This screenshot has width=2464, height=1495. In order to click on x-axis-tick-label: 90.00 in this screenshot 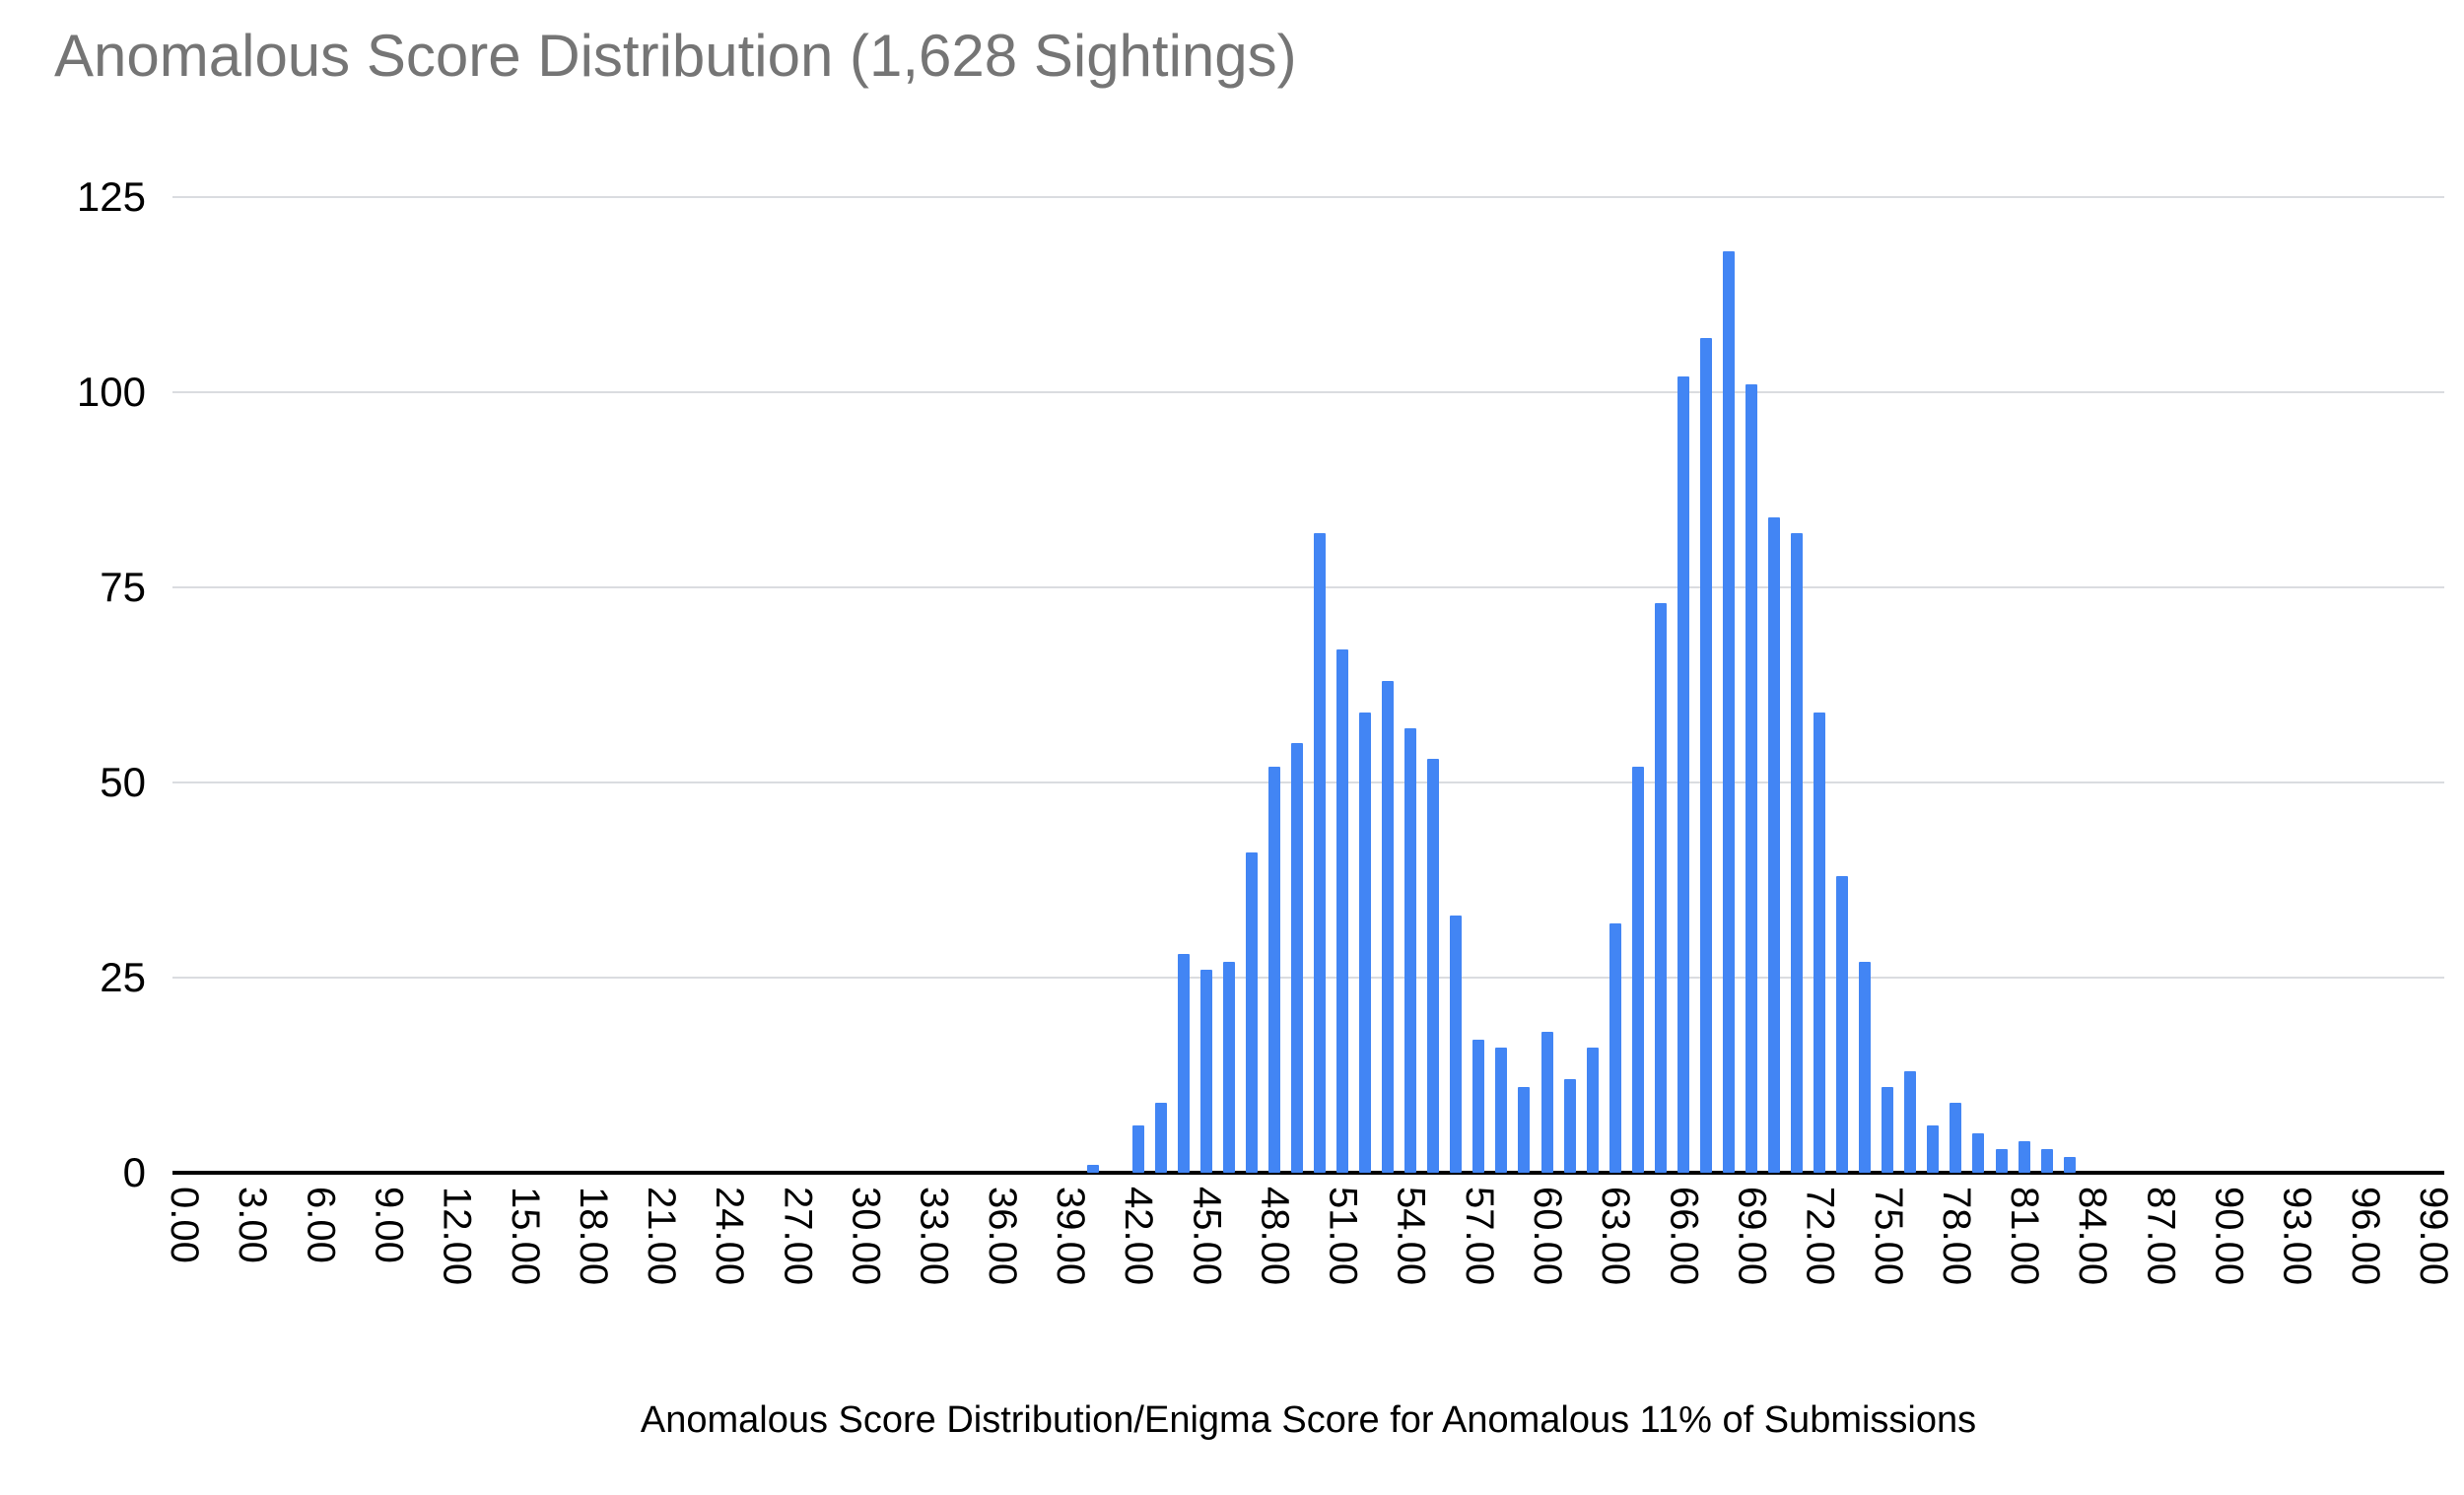, I will do `click(2229, 1236)`.